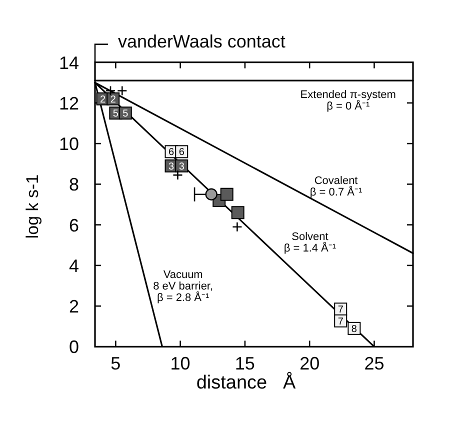 This screenshot has height=432, width=470. Describe the element at coordinates (68, 144) in the screenshot. I see `y-tick-label: 10` at that location.